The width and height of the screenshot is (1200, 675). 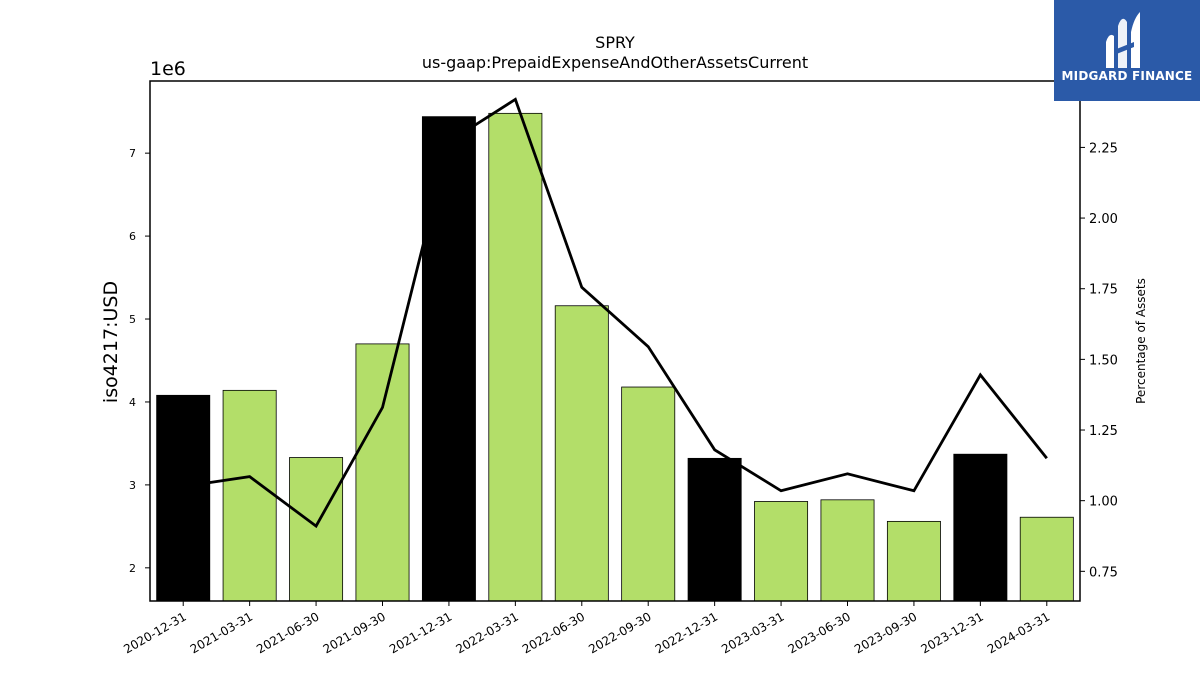 I want to click on x-tick-label: 2023-09-30, so click(x=885, y=632).